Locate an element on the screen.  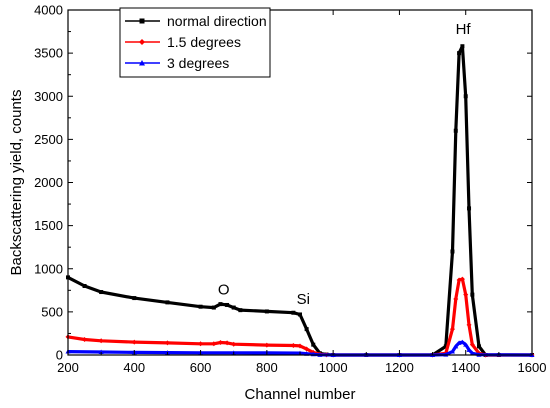
y-tick-label: 3000 is located at coordinates (48, 96).